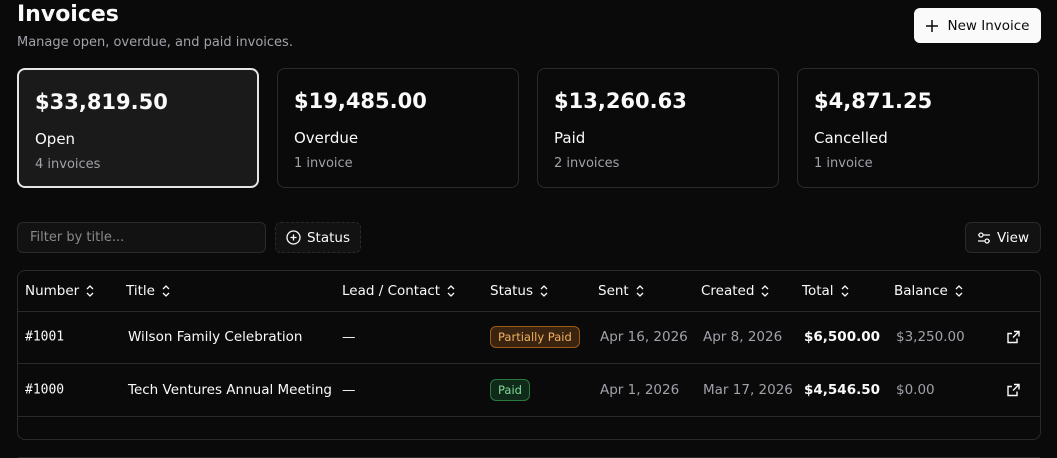  I want to click on cell-text: $3,250.00, so click(930, 337).